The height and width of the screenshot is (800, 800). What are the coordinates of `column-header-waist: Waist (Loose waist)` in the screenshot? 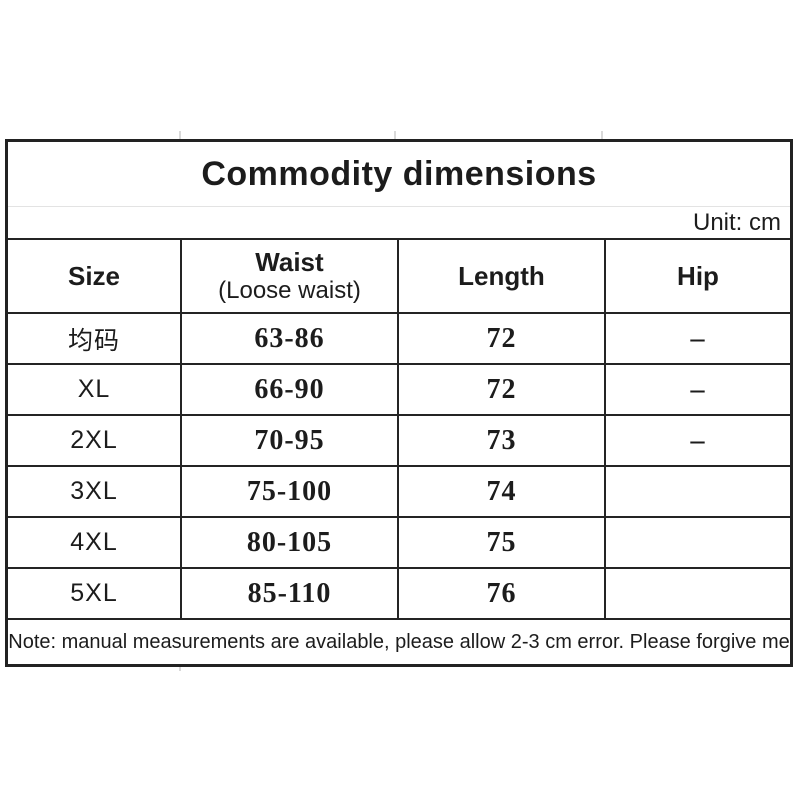 It's located at (288, 276).